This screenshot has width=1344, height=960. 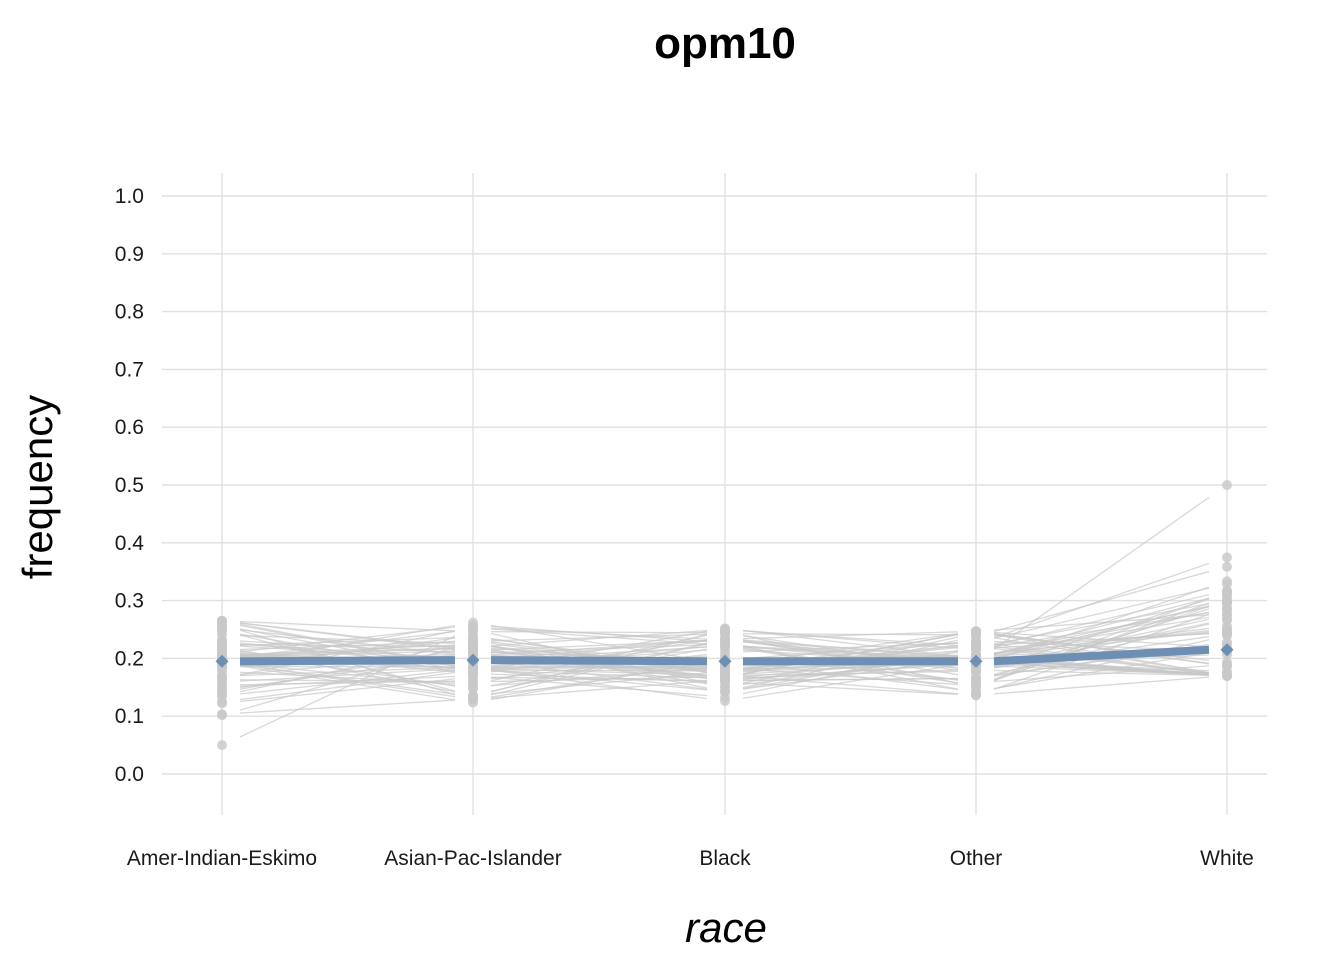 I want to click on y-tick-label: 0.0, so click(x=129, y=774).